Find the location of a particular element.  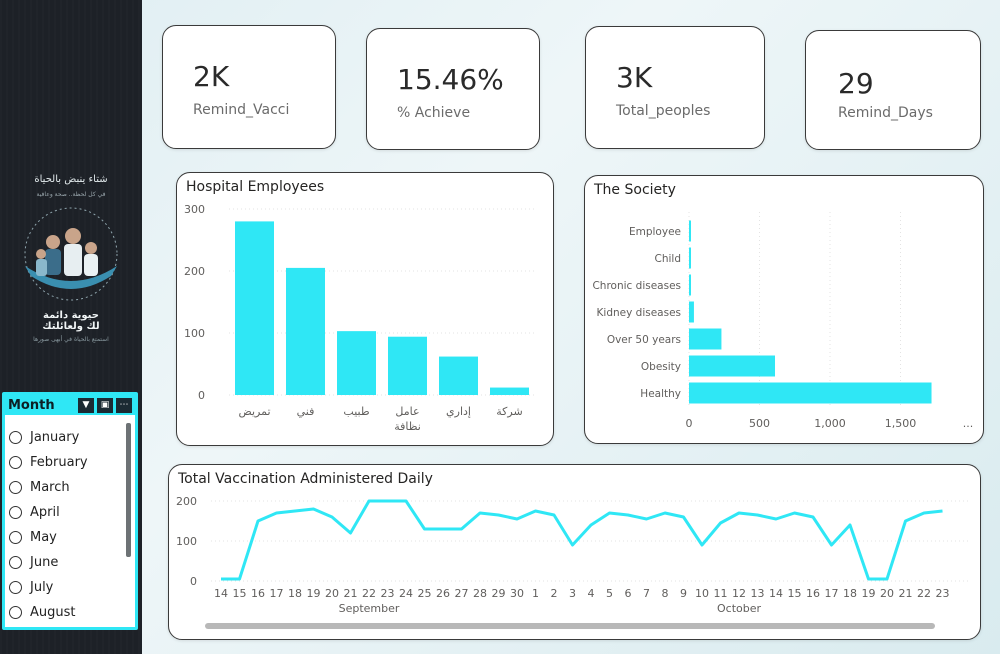

kpi-card-achieve: 15.46% % Achieve is located at coordinates (453, 89).